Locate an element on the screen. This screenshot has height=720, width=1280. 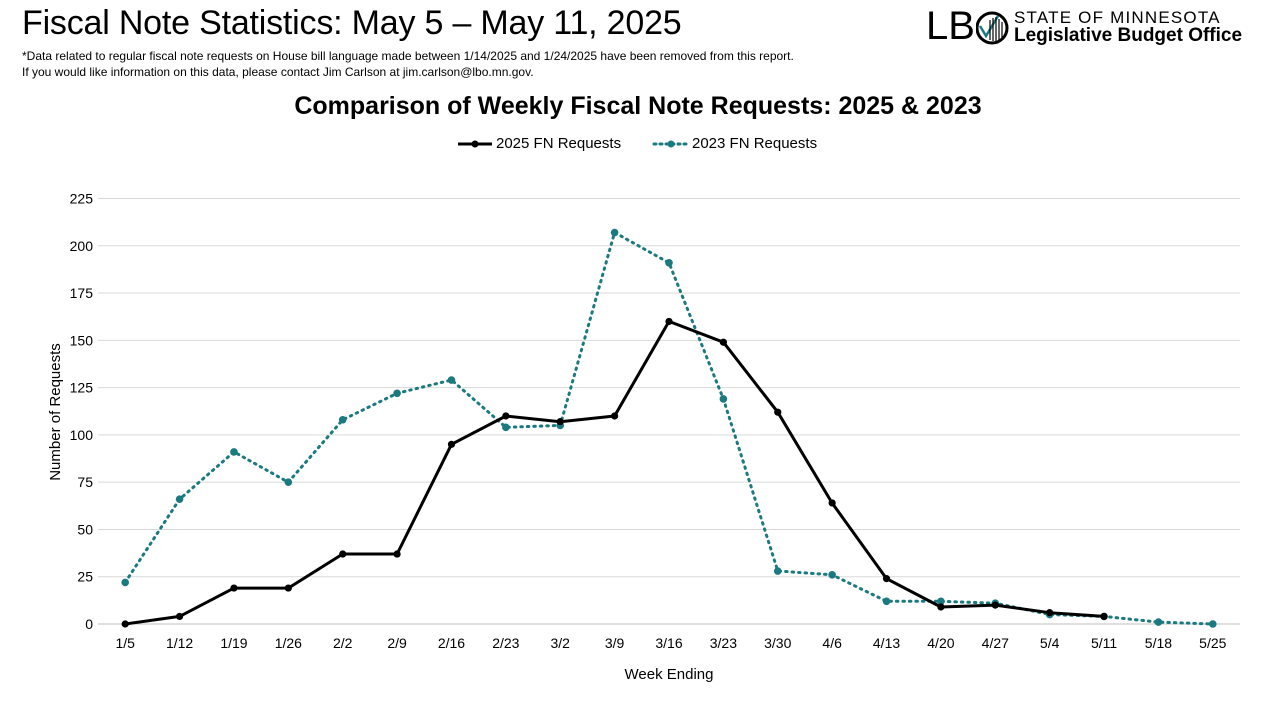
x-tick-label: 3/2 is located at coordinates (561, 643).